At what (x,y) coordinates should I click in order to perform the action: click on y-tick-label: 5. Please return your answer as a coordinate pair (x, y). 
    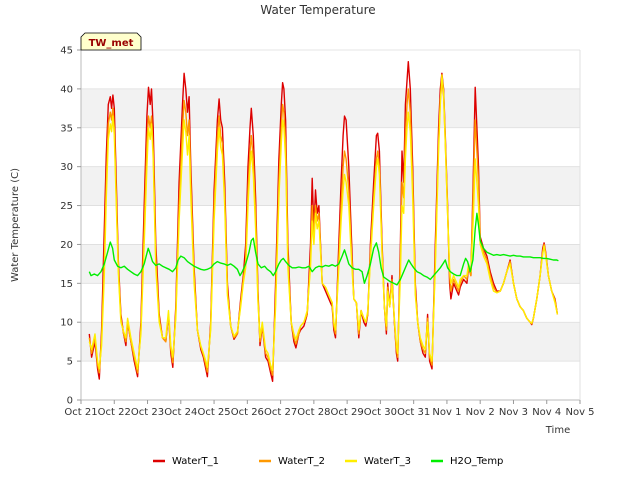
    Looking at the image, I should click on (70, 362).